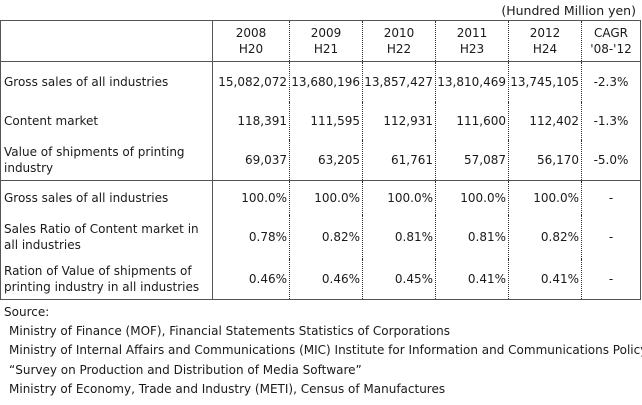 The width and height of the screenshot is (642, 405). I want to click on table-cell: 13,810,469, so click(472, 81).